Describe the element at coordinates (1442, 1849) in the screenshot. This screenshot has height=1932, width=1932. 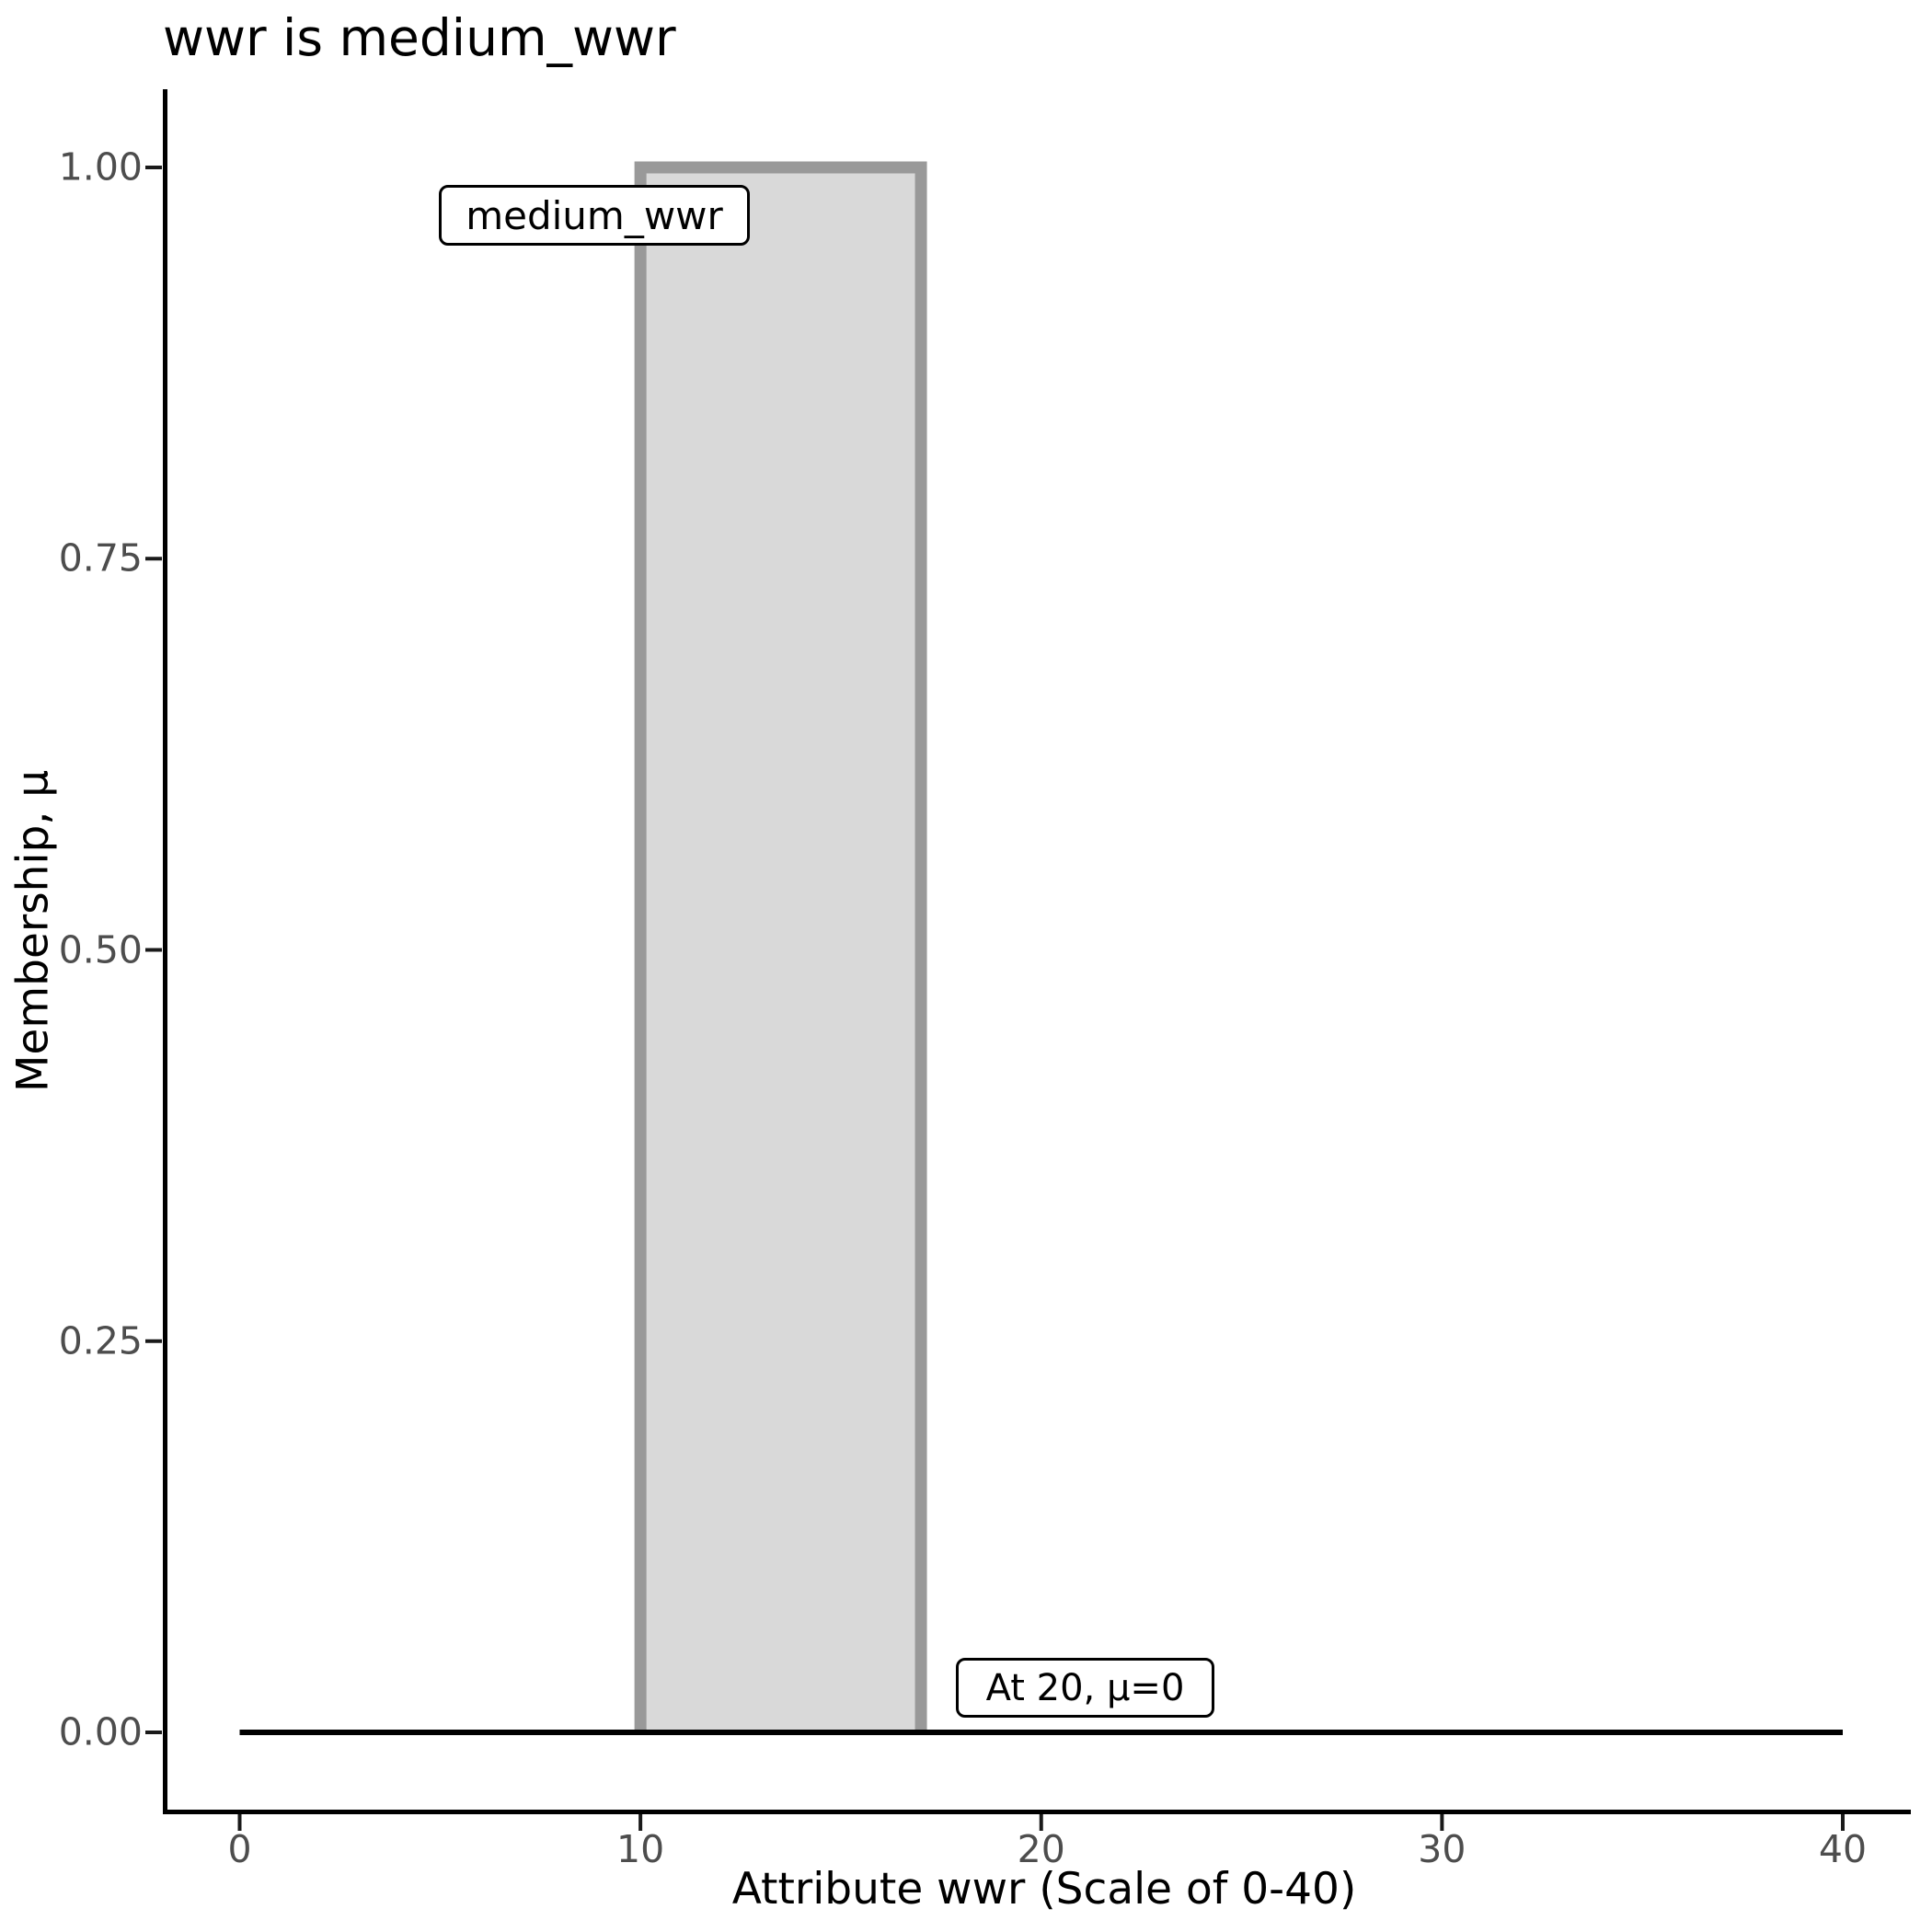
I see `x-tick-label: 30` at that location.